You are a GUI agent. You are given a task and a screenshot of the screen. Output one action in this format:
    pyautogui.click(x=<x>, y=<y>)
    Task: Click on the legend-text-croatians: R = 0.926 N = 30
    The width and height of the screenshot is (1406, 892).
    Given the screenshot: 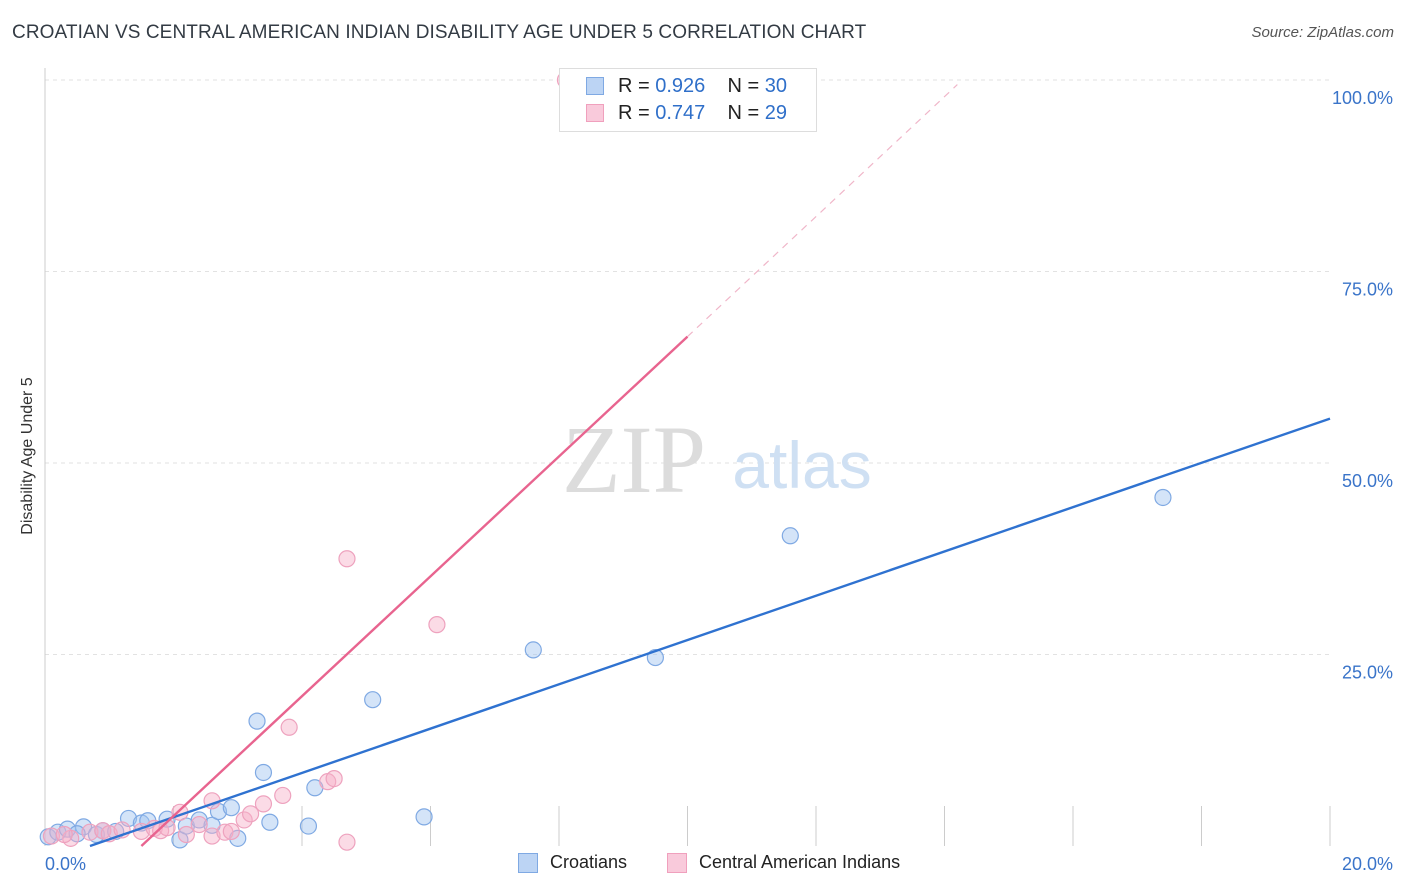 What is the action you would take?
    pyautogui.click(x=702, y=86)
    